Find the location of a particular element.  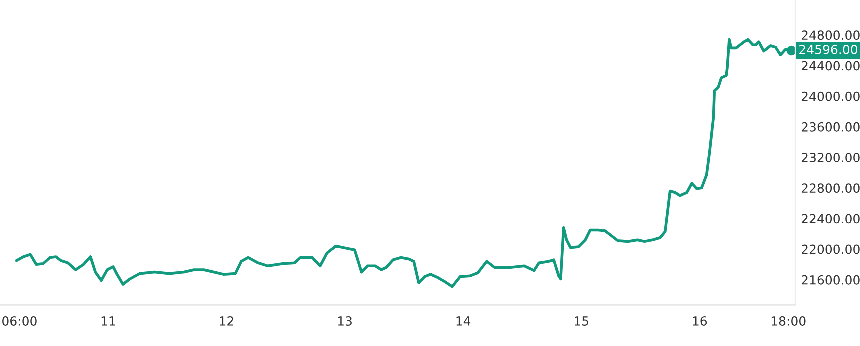

x-tick-label: 12 is located at coordinates (227, 321).